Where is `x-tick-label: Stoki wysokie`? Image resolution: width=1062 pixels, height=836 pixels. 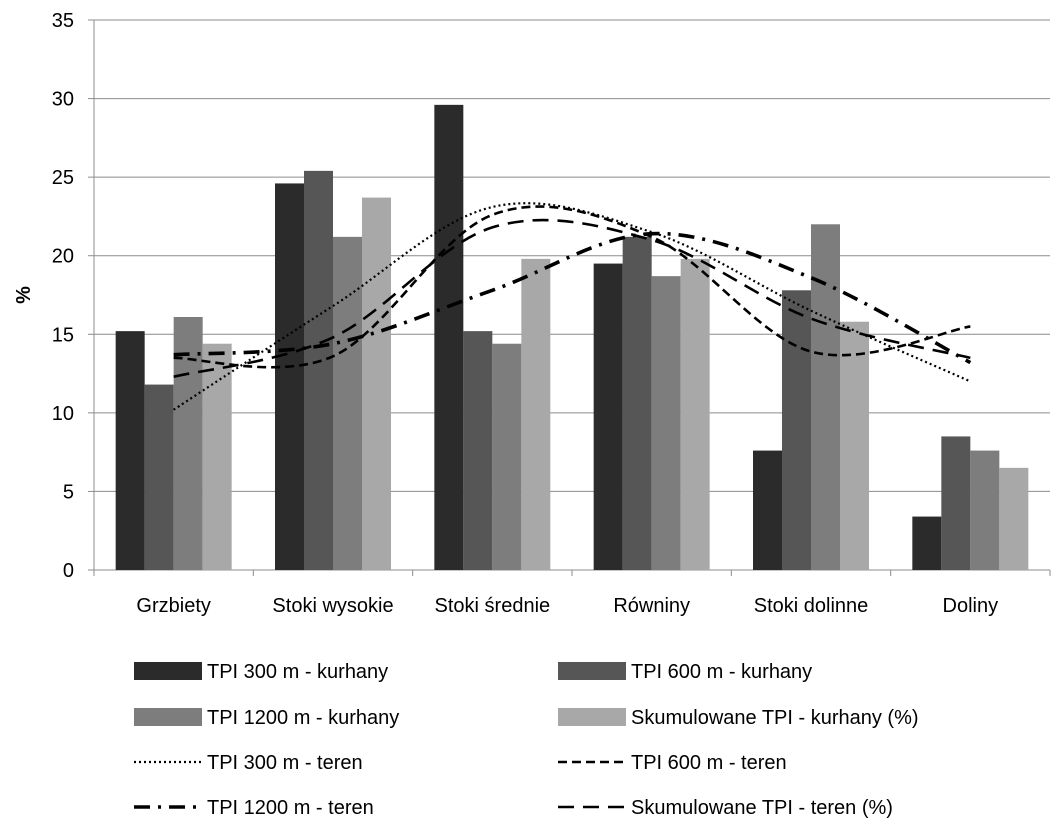 x-tick-label: Stoki wysokie is located at coordinates (332, 606).